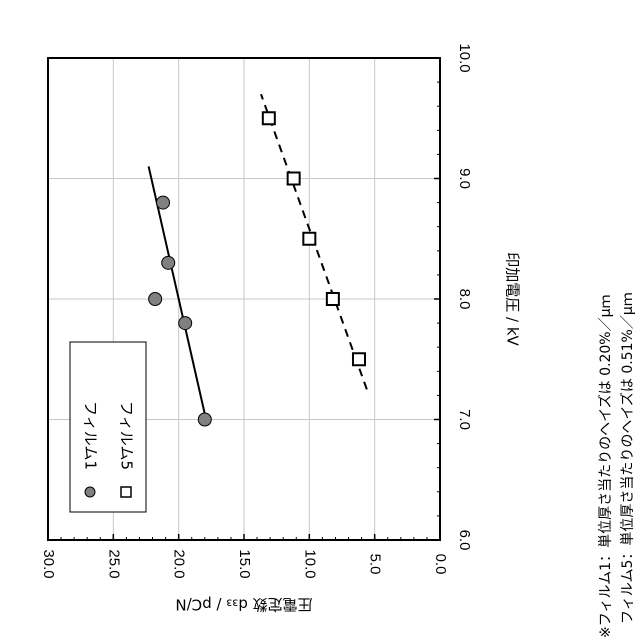 The height and width of the screenshot is (640, 640). What do you see at coordinates (243, 605) in the screenshot?
I see `y-axis-label: 圧電定数 d₃₃ / pC/N` at bounding box center [243, 605].